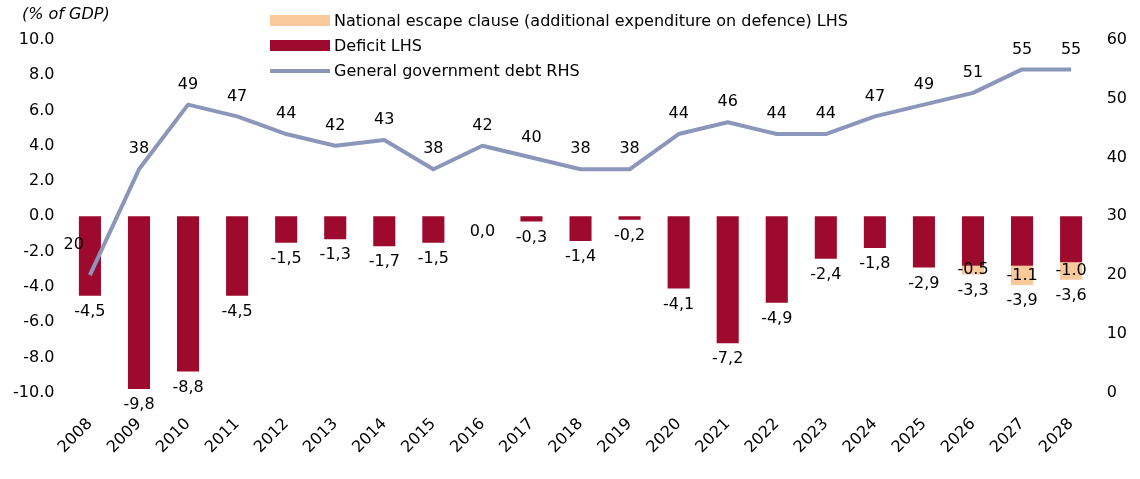 This screenshot has height=479, width=1140. I want to click on y-tick-label: 4.0, so click(41, 144).